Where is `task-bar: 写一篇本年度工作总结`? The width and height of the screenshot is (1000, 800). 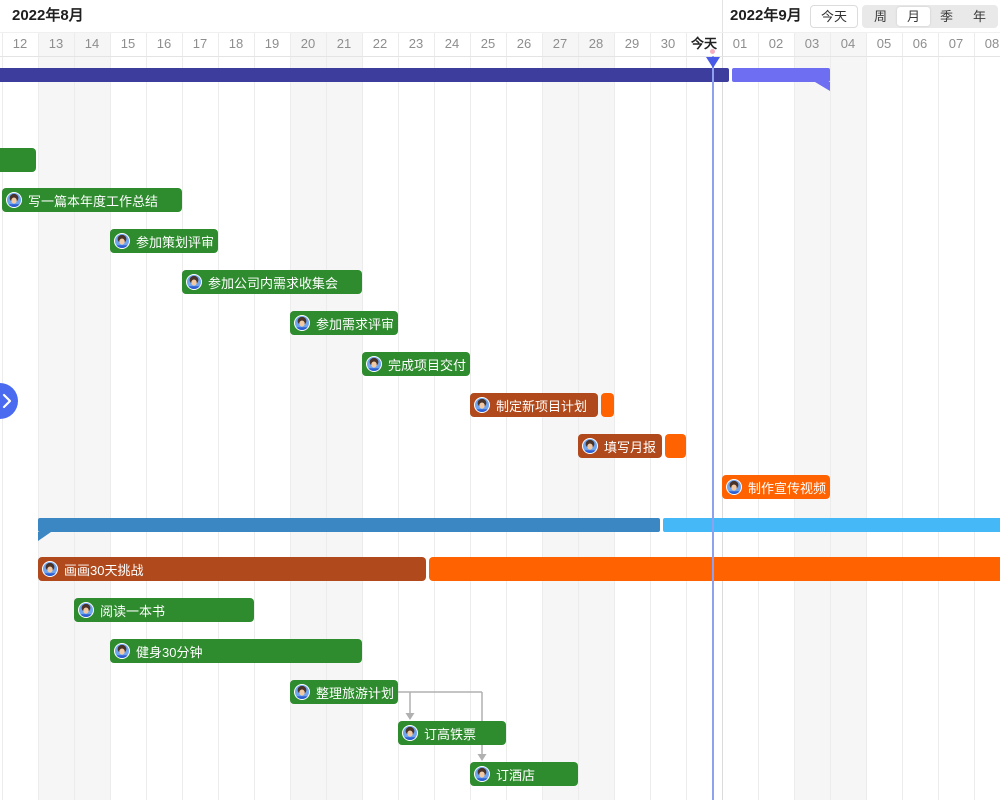
task-bar: 写一篇本年度工作总结 is located at coordinates (92, 200).